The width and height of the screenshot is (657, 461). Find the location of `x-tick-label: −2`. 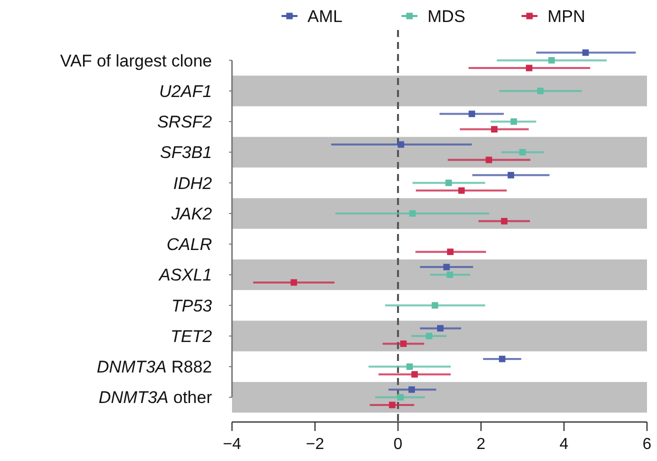

x-tick-label: −2 is located at coordinates (315, 444).